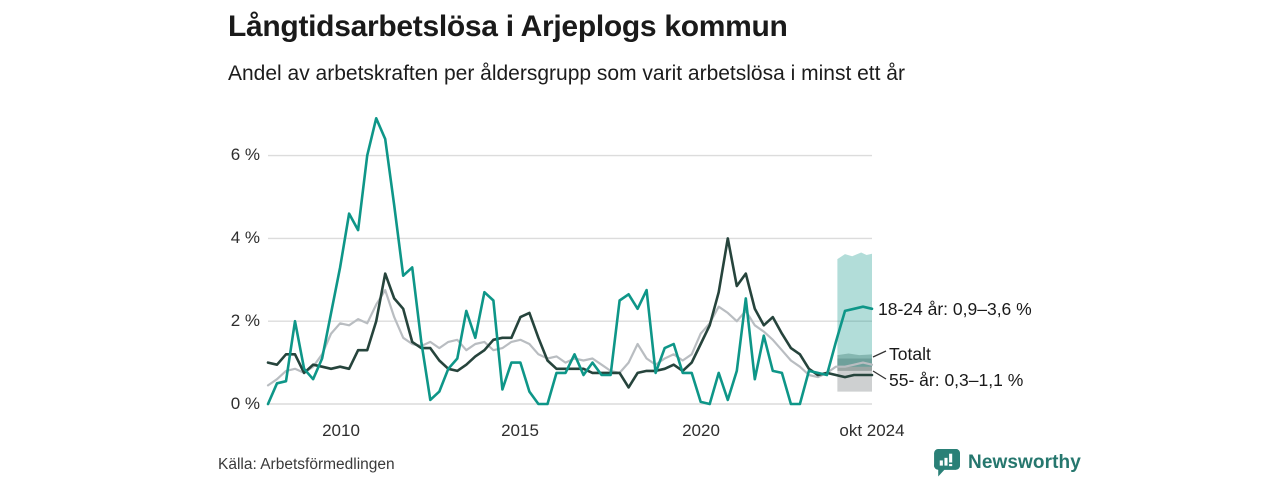  I want to click on source-note: Källa: Arbetsförmedlingen, so click(306, 464).